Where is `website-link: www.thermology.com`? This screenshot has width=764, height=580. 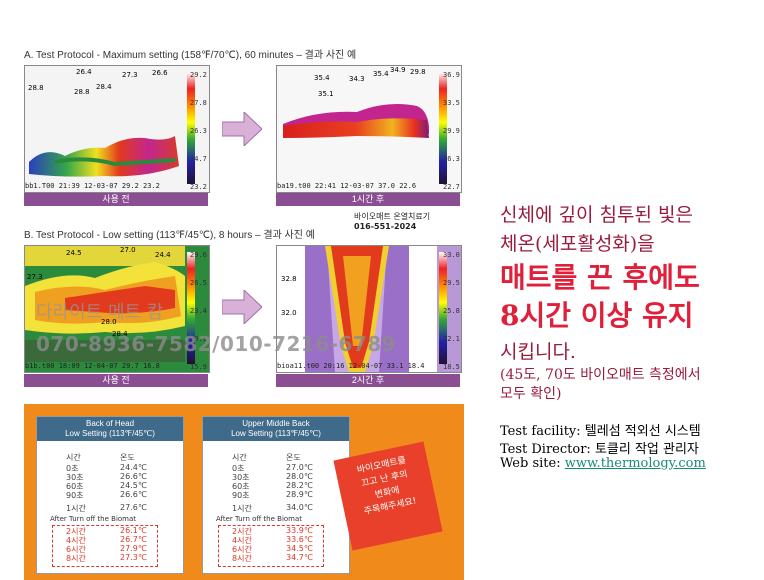 website-link: www.thermology.com is located at coordinates (635, 463).